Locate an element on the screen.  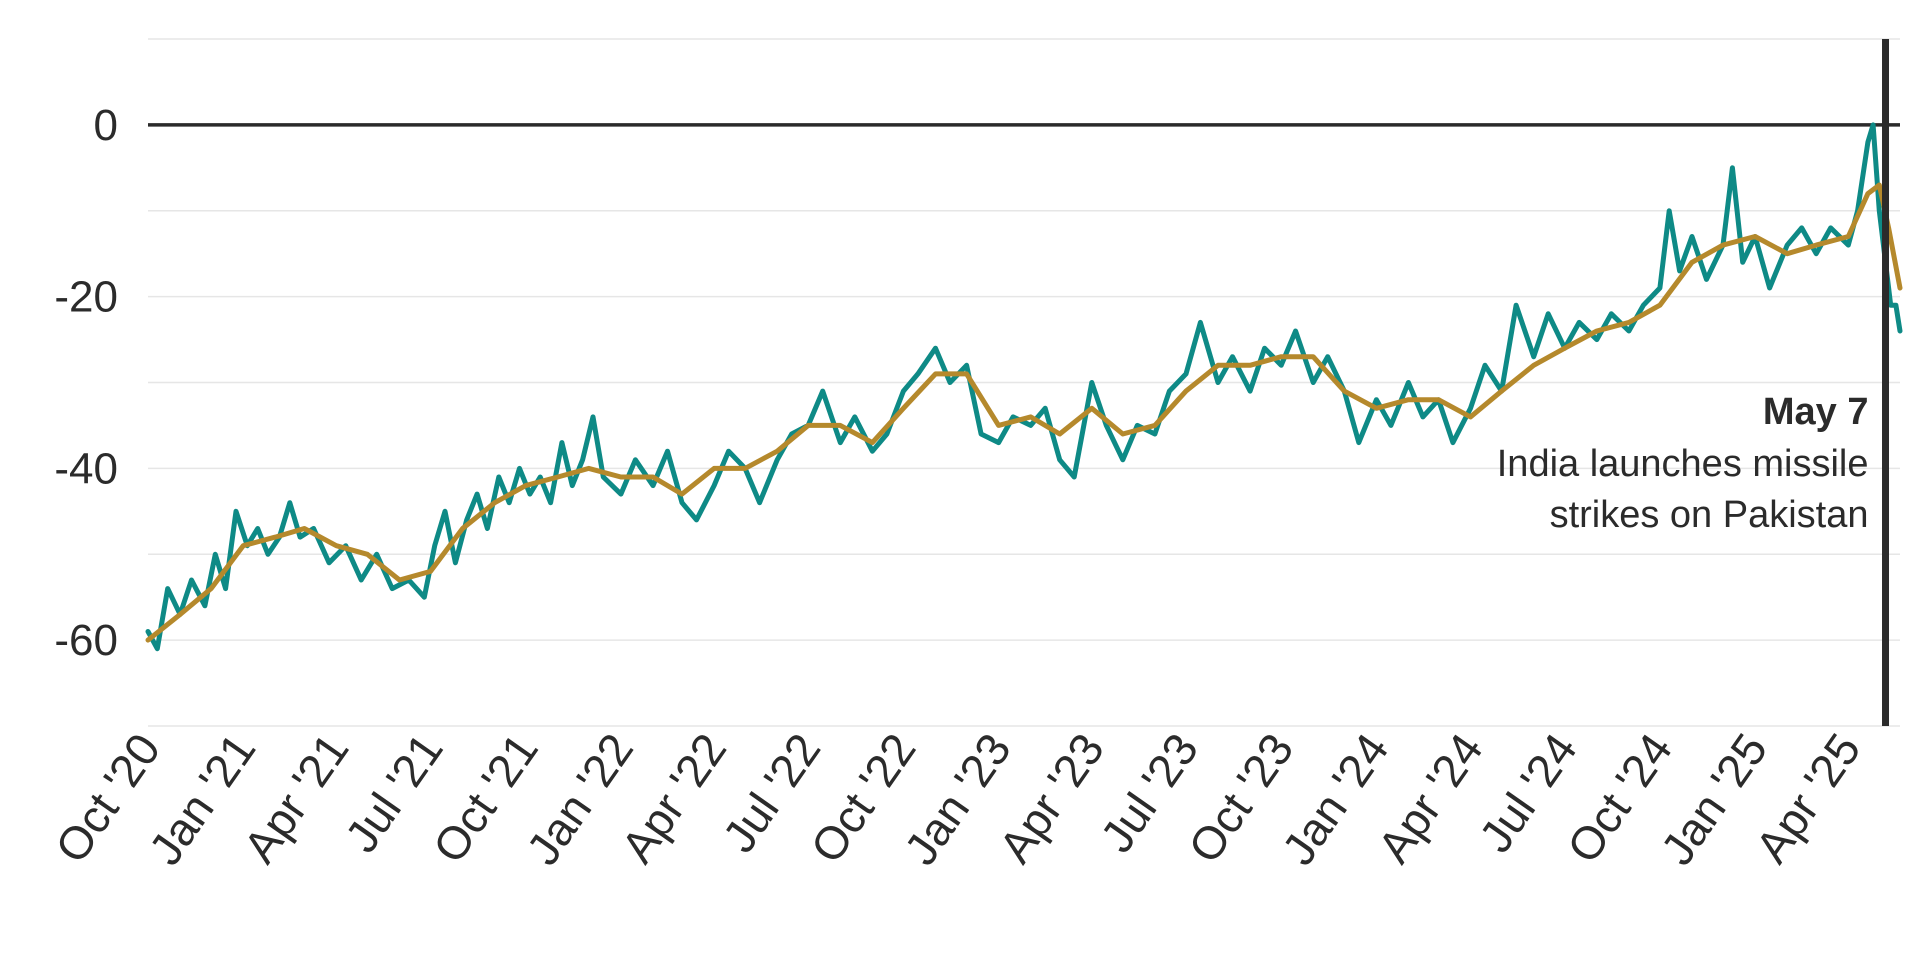
y-tick-label: -20 is located at coordinates (86, 297).